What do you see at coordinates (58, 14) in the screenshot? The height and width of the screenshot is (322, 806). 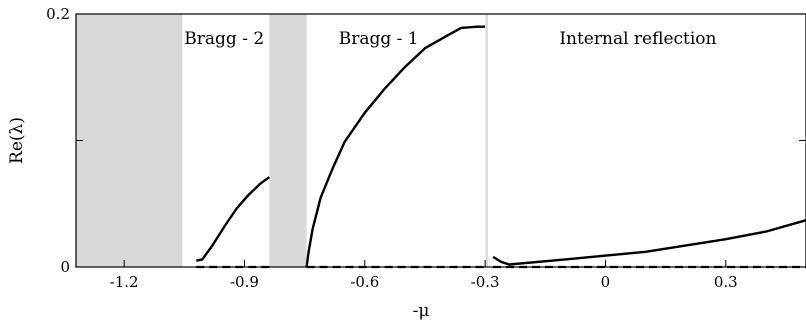 I see `y-tick-label: 0.2` at bounding box center [58, 14].